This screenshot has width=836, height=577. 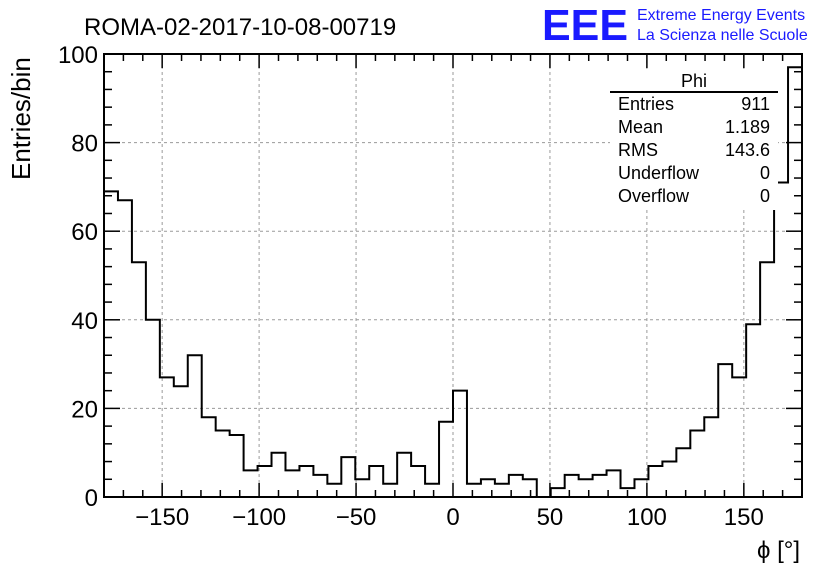 I want to click on y-tick-label: 100, so click(x=78, y=55).